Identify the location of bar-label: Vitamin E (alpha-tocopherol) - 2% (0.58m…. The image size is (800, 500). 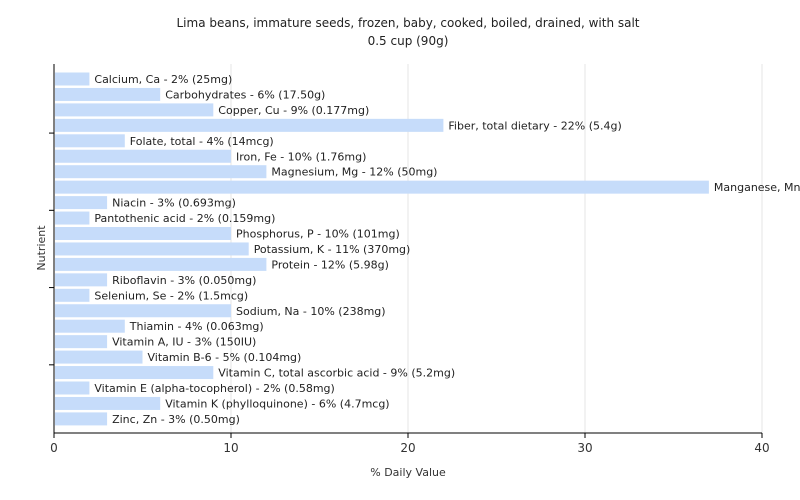
(214, 388).